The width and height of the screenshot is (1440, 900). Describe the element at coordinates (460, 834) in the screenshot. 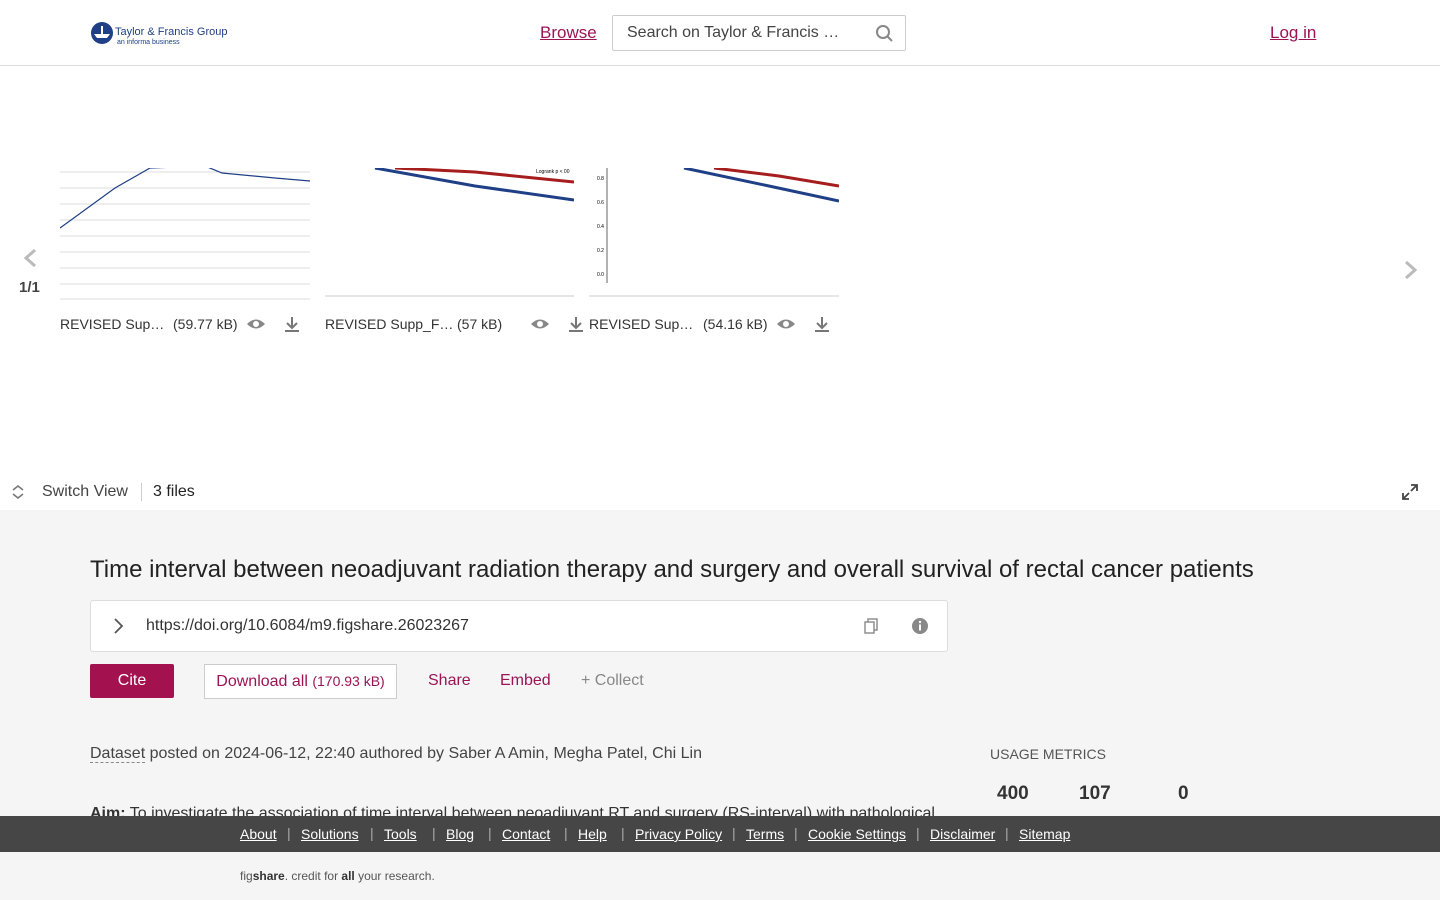

I see `footer-link: Blog` at that location.